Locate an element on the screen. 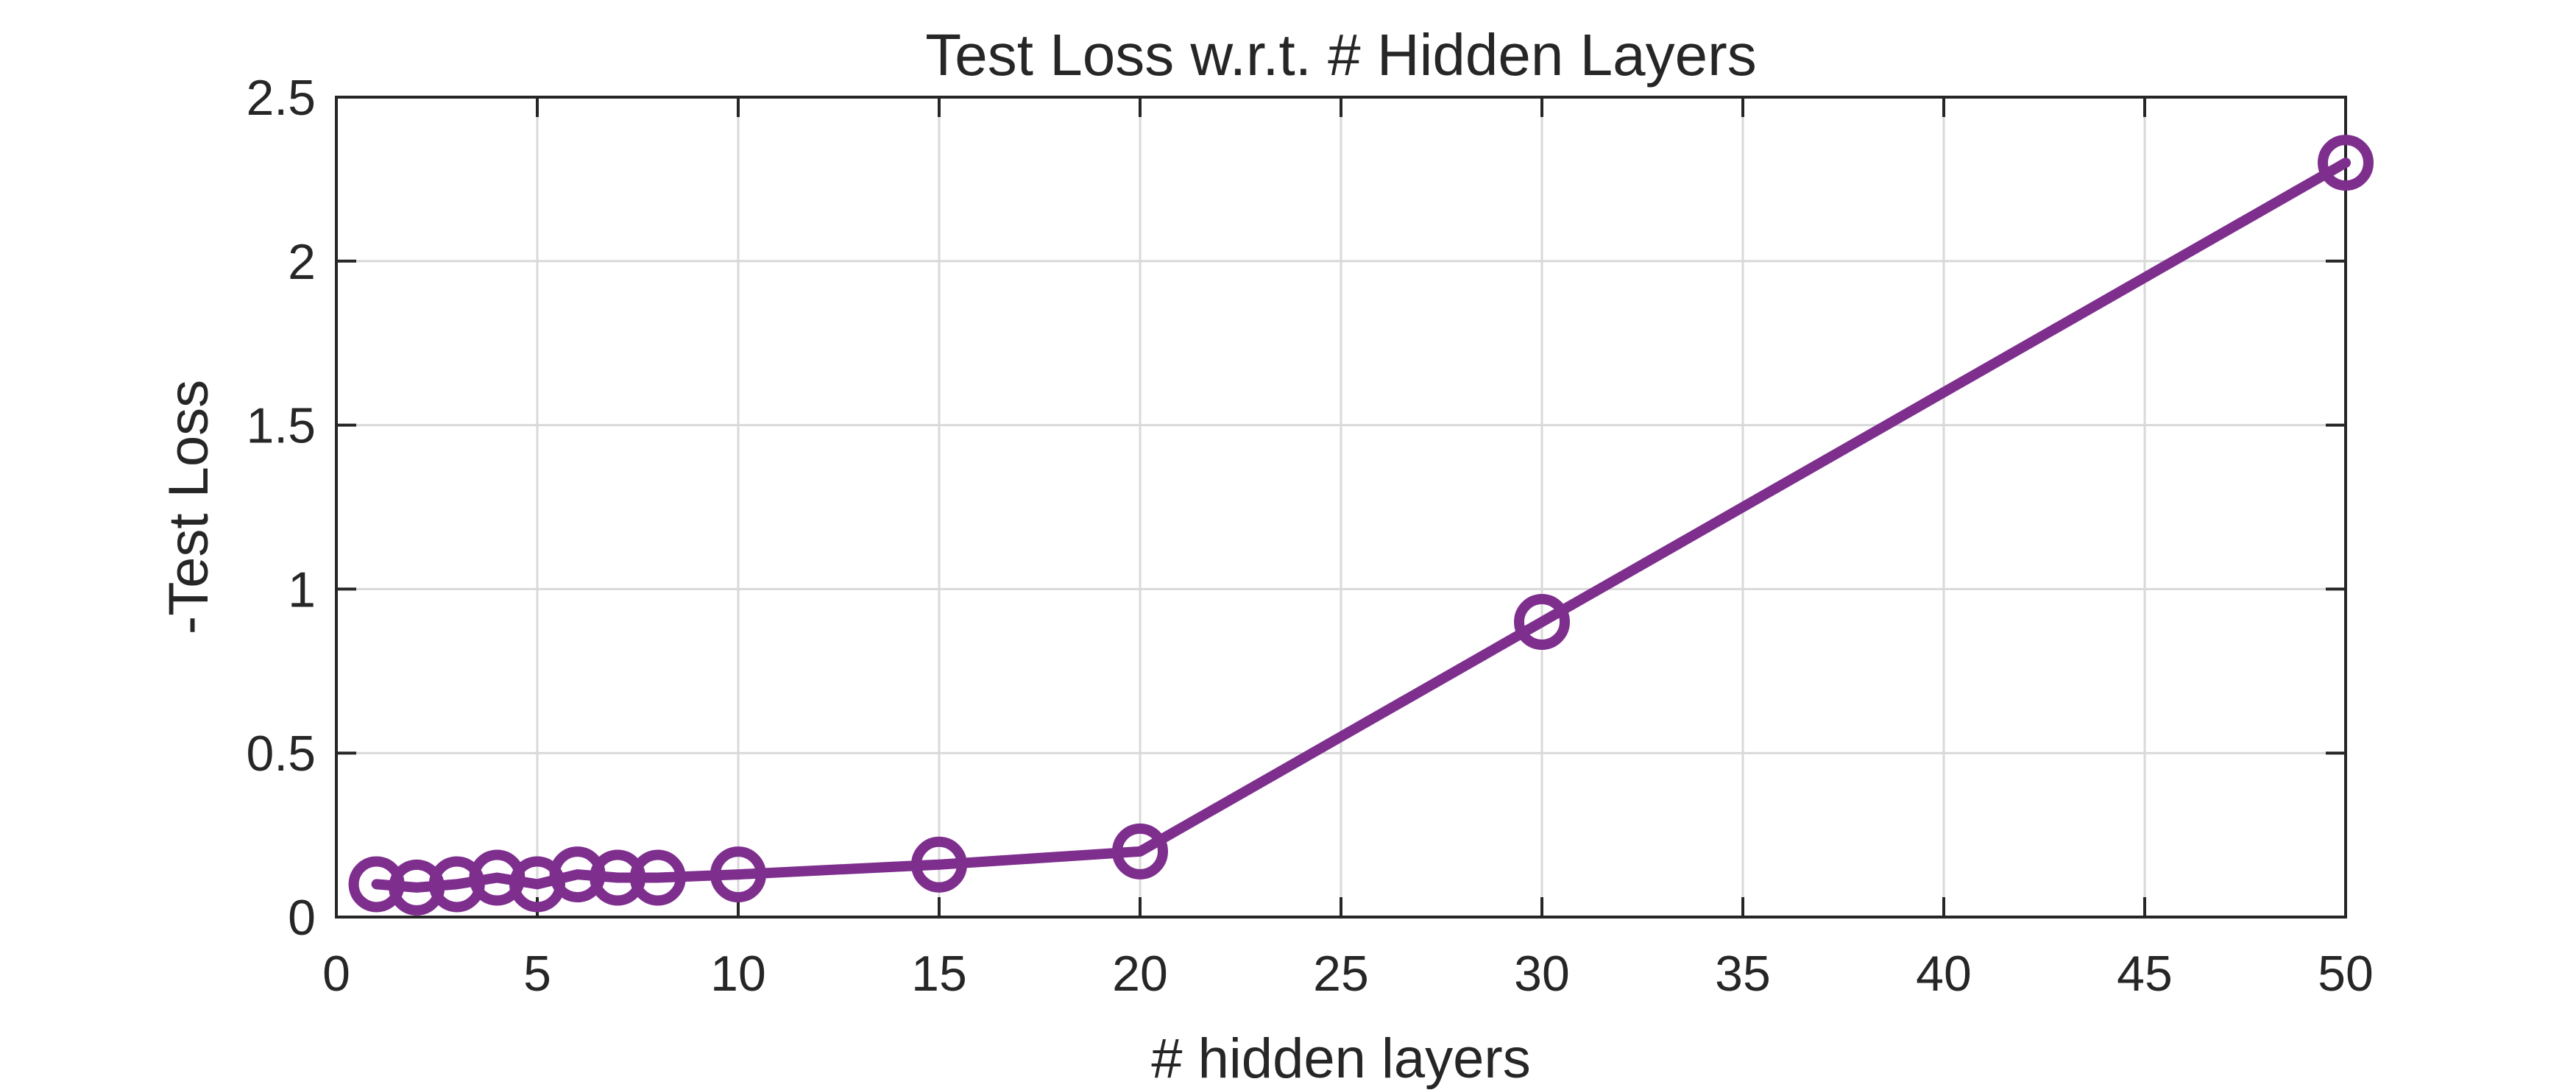 This screenshot has height=1090, width=2576. y-tick-label: 0.5 is located at coordinates (281, 754).